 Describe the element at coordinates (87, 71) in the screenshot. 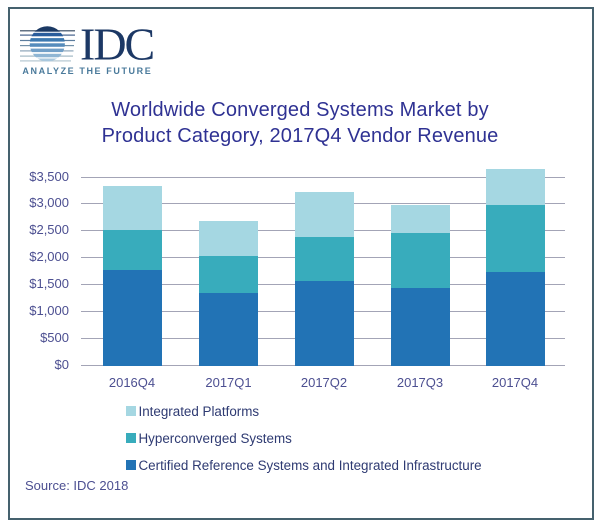

I see `svg-text: ANALYZE THE FUTURE` at that location.